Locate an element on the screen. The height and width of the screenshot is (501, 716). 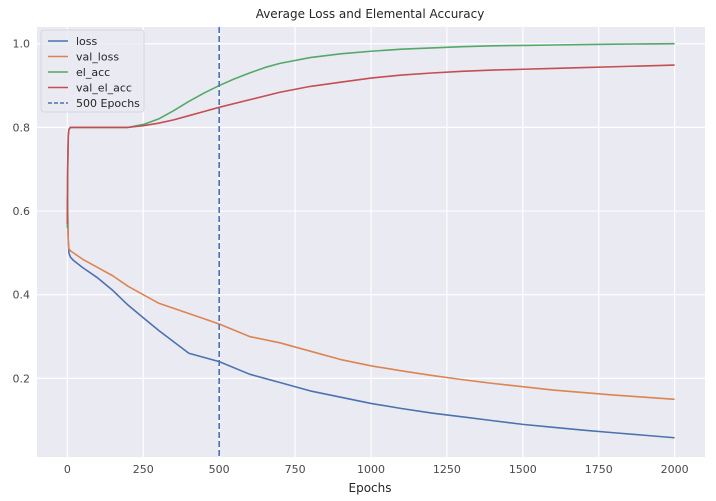
x-tick-label: 0 is located at coordinates (67, 469).